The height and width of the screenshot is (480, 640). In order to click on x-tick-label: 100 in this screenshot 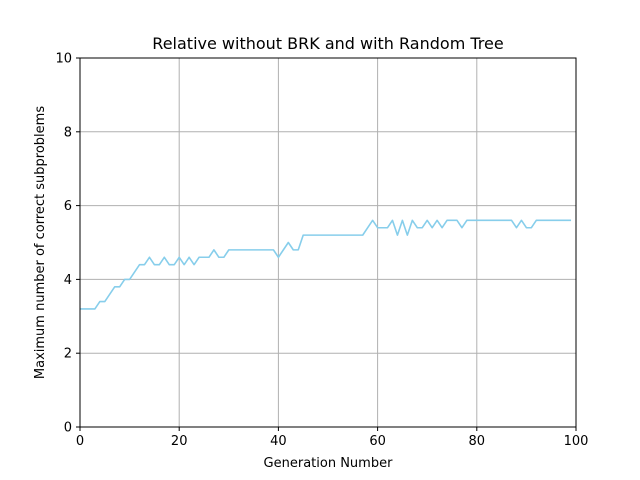, I will do `click(576, 441)`.